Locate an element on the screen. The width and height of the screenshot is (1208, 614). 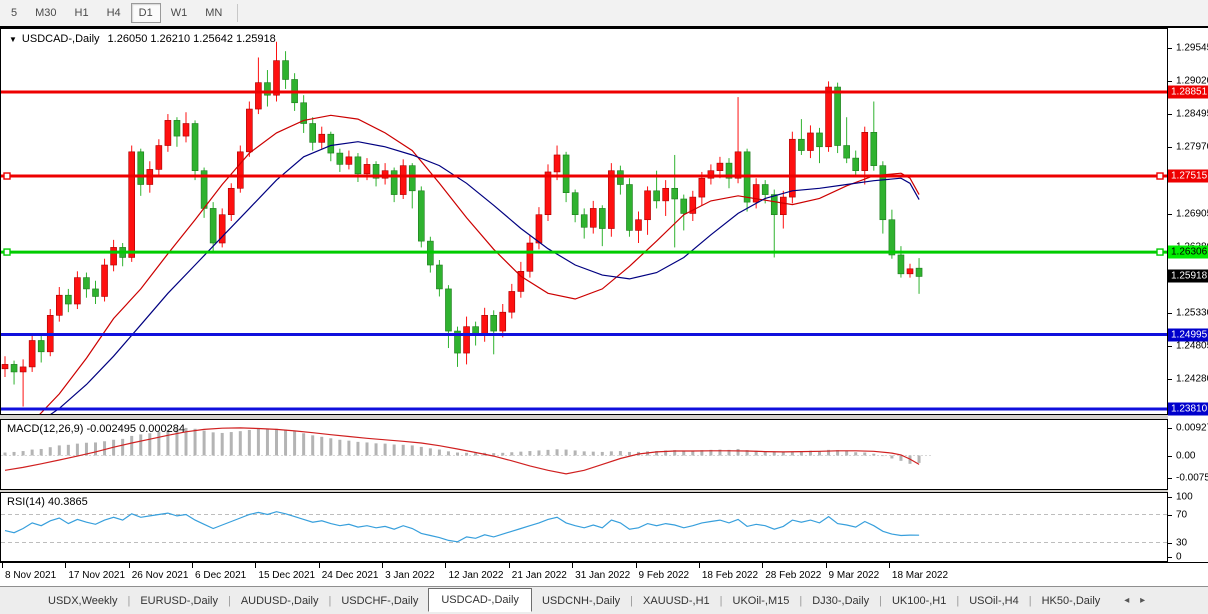
chart-tab-hk50-daily: HK50-,Daily is located at coordinates (1071, 600).